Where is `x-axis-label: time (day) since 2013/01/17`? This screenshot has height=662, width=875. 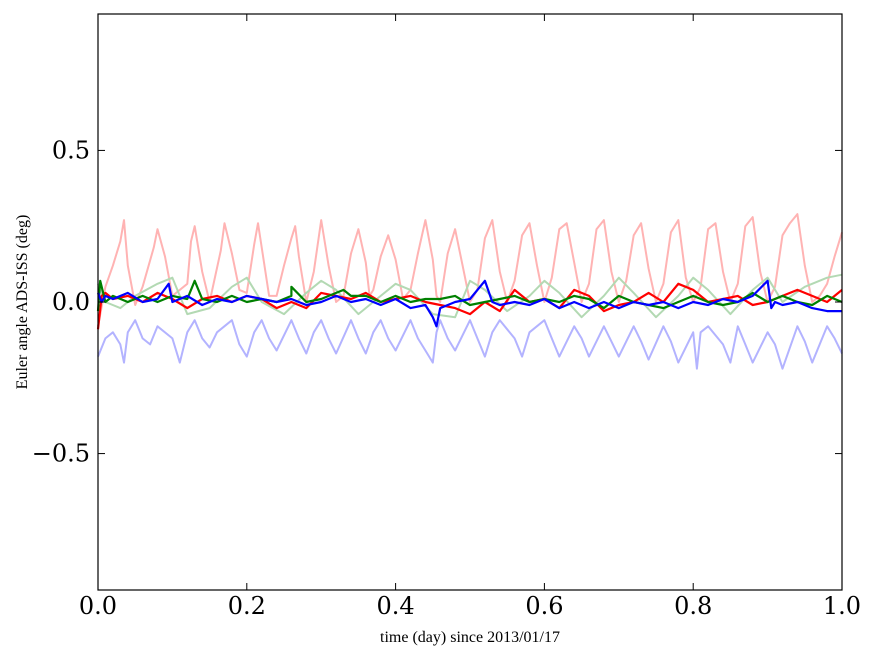
x-axis-label: time (day) since 2013/01/17 is located at coordinates (470, 637).